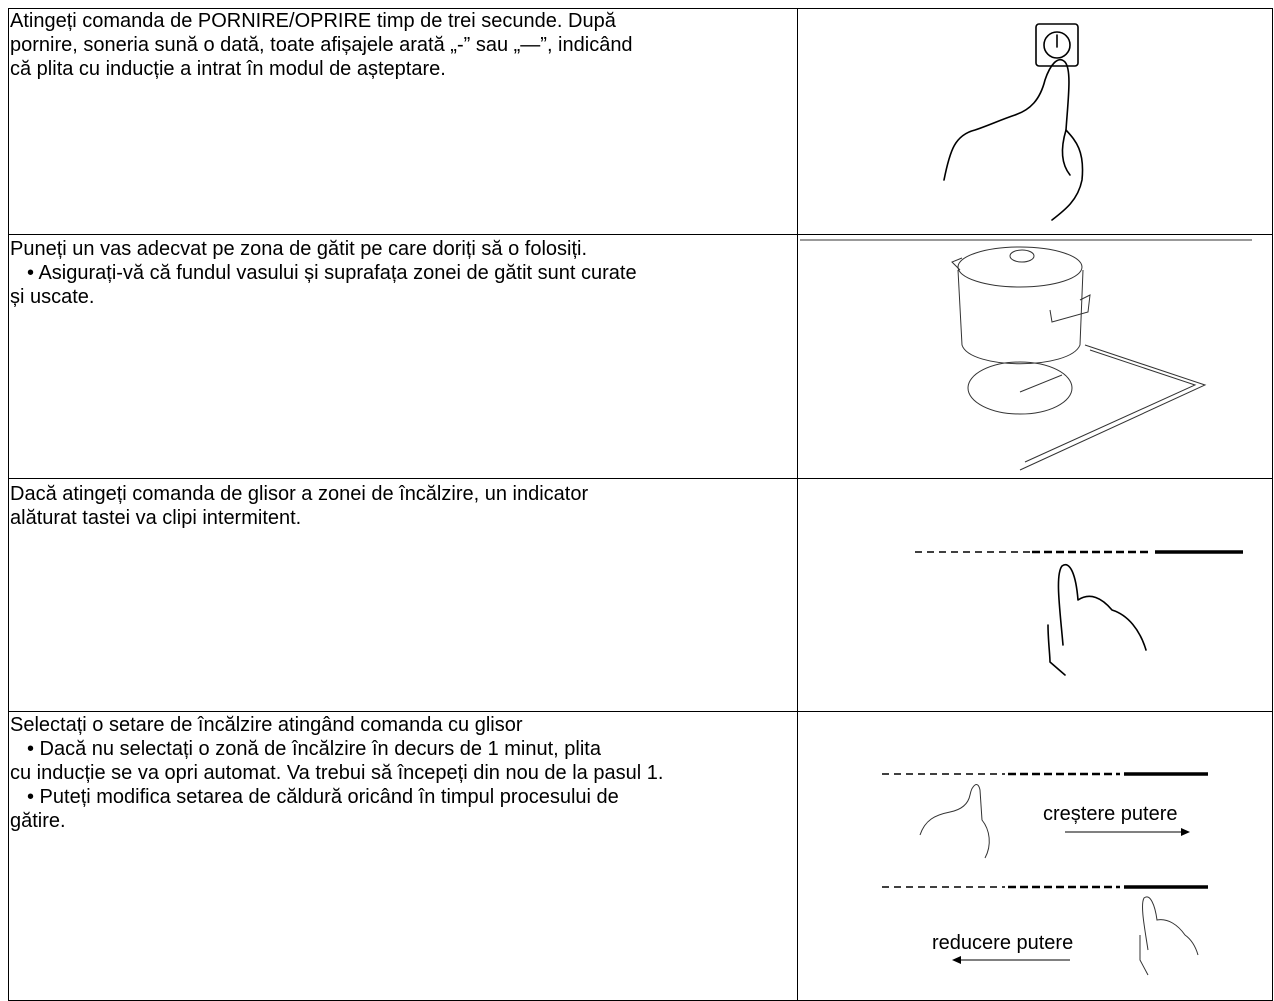  Describe the element at coordinates (1066, 152) in the screenshot. I see `hand-detail` at that location.